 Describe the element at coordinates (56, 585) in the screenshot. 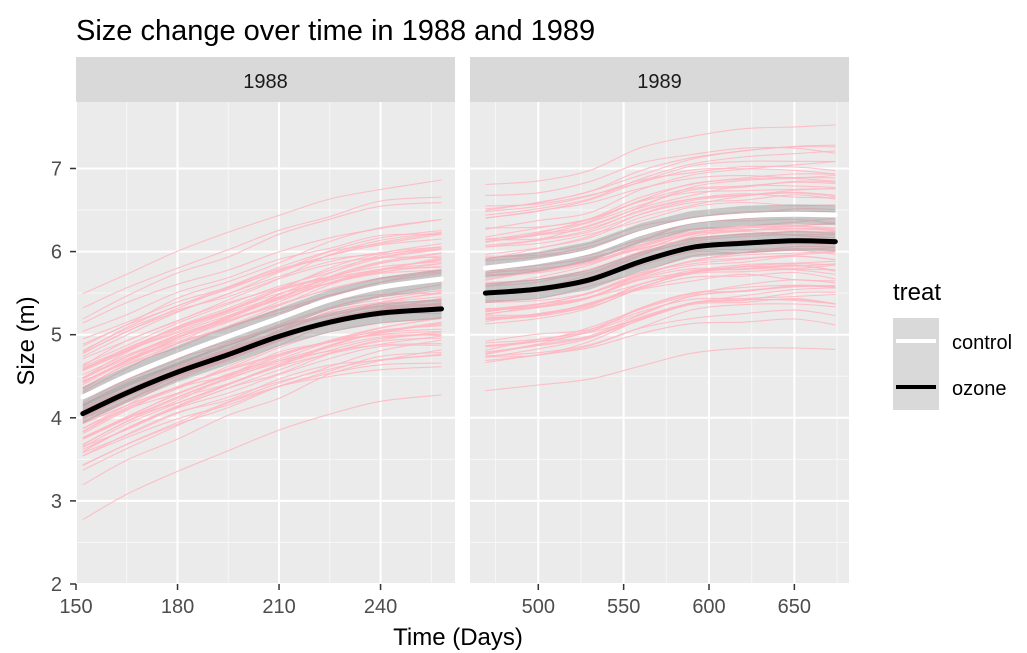

I see `y-tick-label: 2` at that location.